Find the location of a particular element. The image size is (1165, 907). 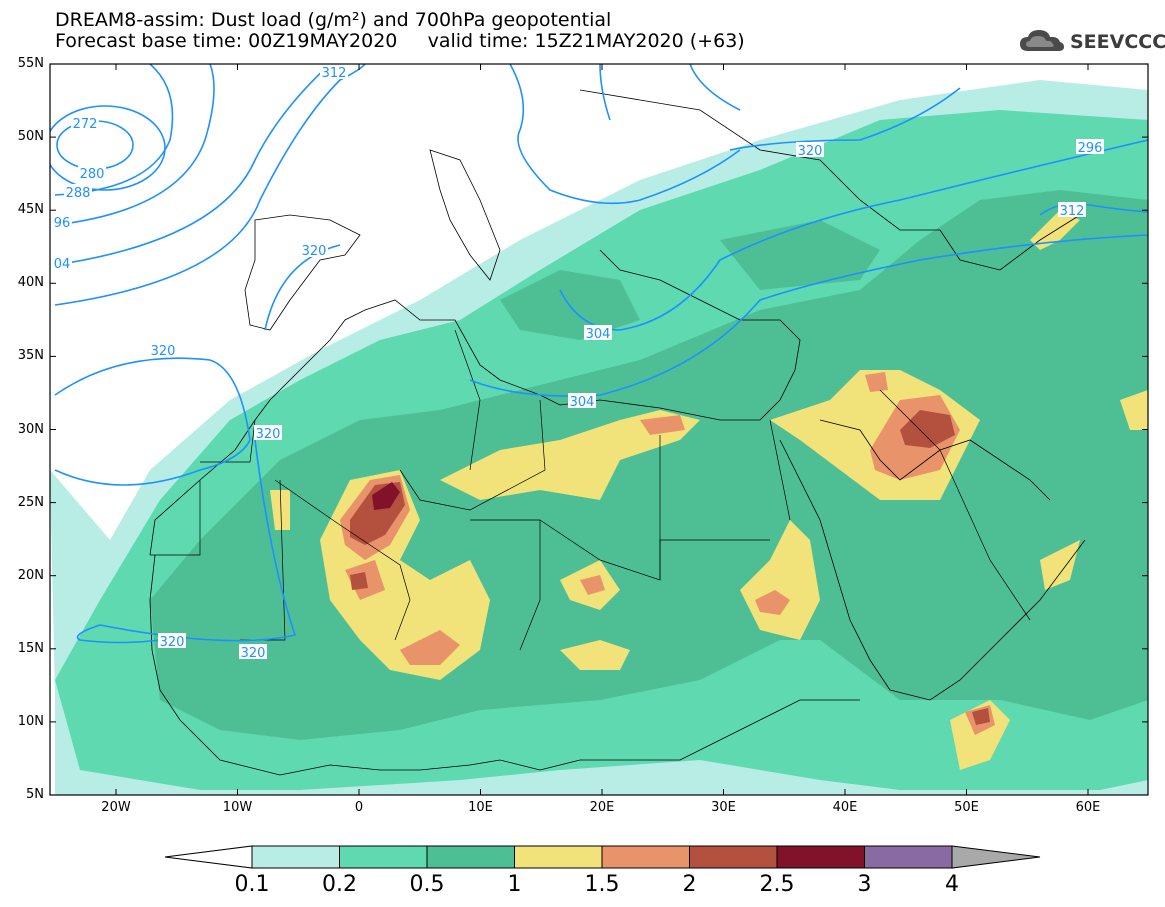

colorbar-label: 0.1 is located at coordinates (252, 884).